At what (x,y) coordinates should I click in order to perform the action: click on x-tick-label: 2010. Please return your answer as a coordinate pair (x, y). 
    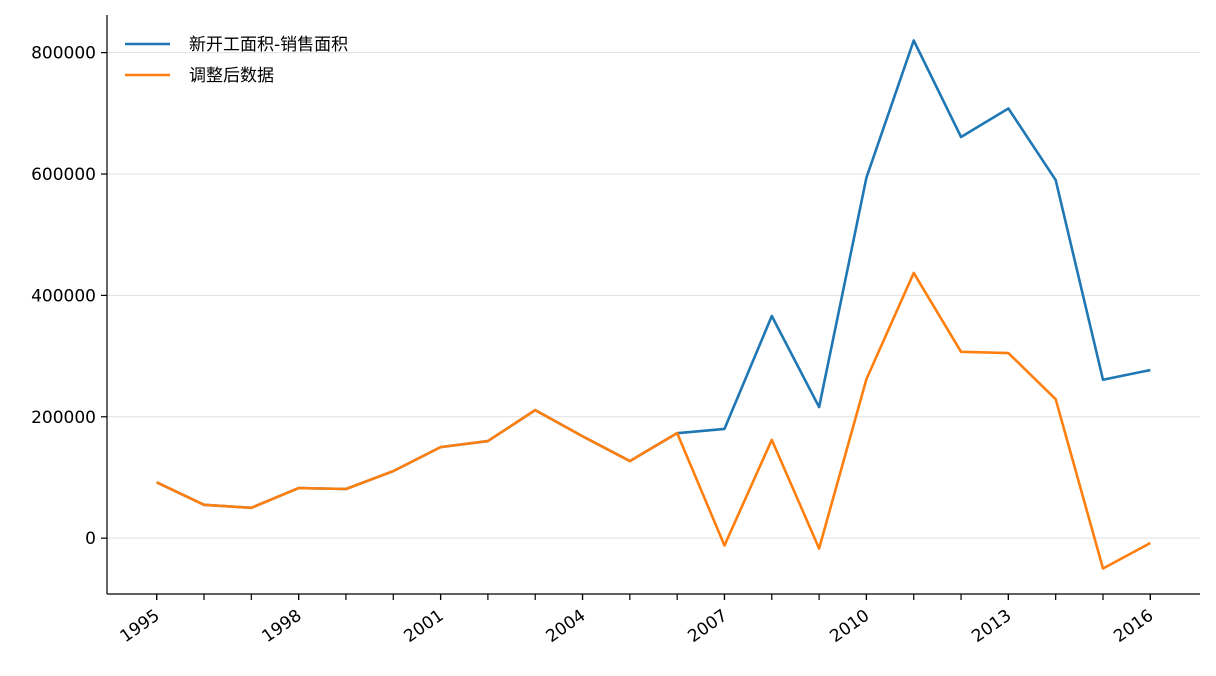
    Looking at the image, I should click on (849, 626).